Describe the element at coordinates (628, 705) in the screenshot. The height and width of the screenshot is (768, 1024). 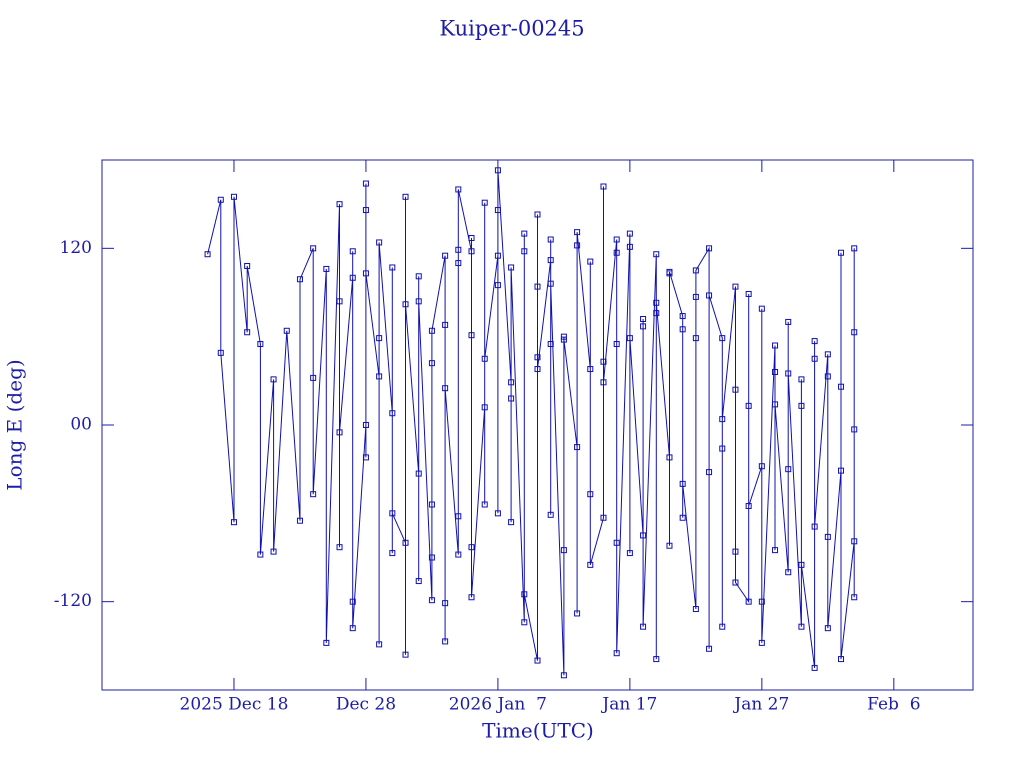
I see `x-tick-label: Jan 17` at that location.